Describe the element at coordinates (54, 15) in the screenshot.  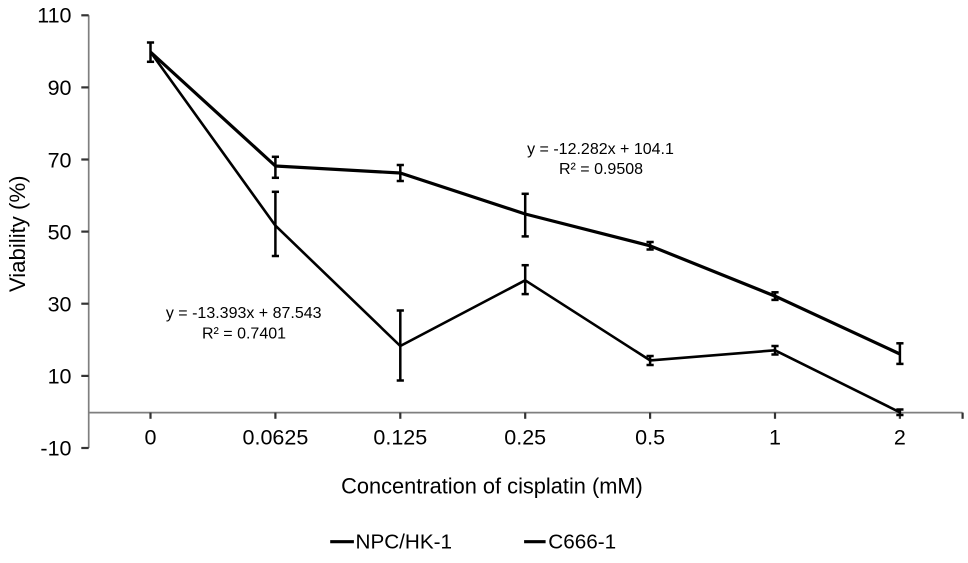
I see `svg-text: 110` at that location.